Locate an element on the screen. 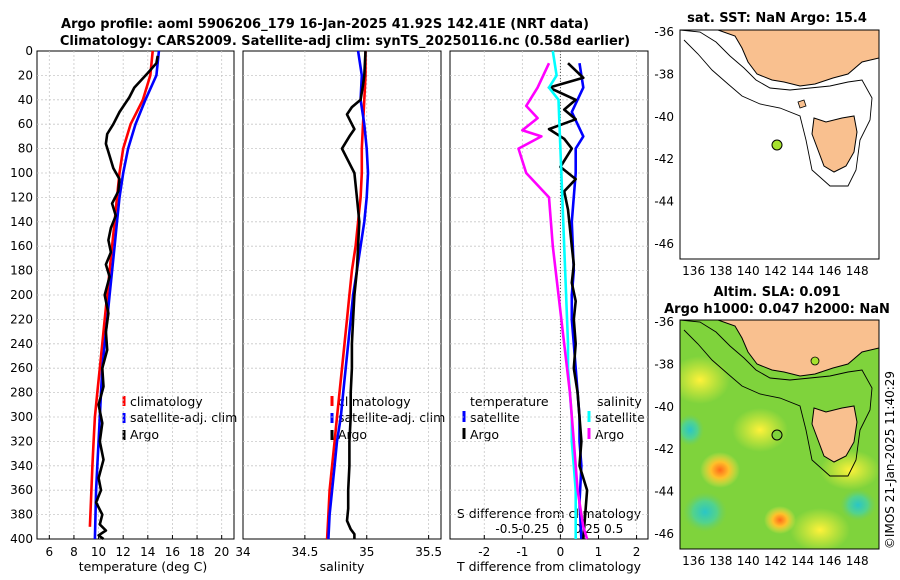 This screenshot has height=580, width=900. s-tick-label: 0.25 is located at coordinates (587, 529).